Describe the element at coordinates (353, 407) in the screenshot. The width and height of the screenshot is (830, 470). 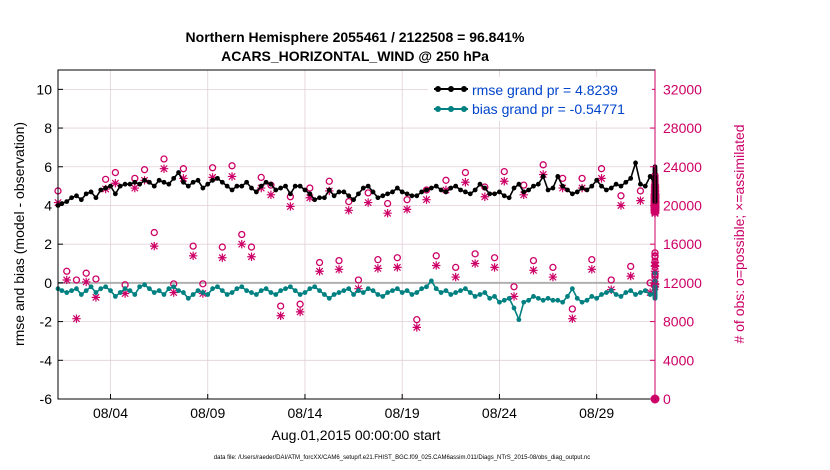
I see `x-axis: 08/04 08/09 08/14 08/19 08/24 08/29` at that location.